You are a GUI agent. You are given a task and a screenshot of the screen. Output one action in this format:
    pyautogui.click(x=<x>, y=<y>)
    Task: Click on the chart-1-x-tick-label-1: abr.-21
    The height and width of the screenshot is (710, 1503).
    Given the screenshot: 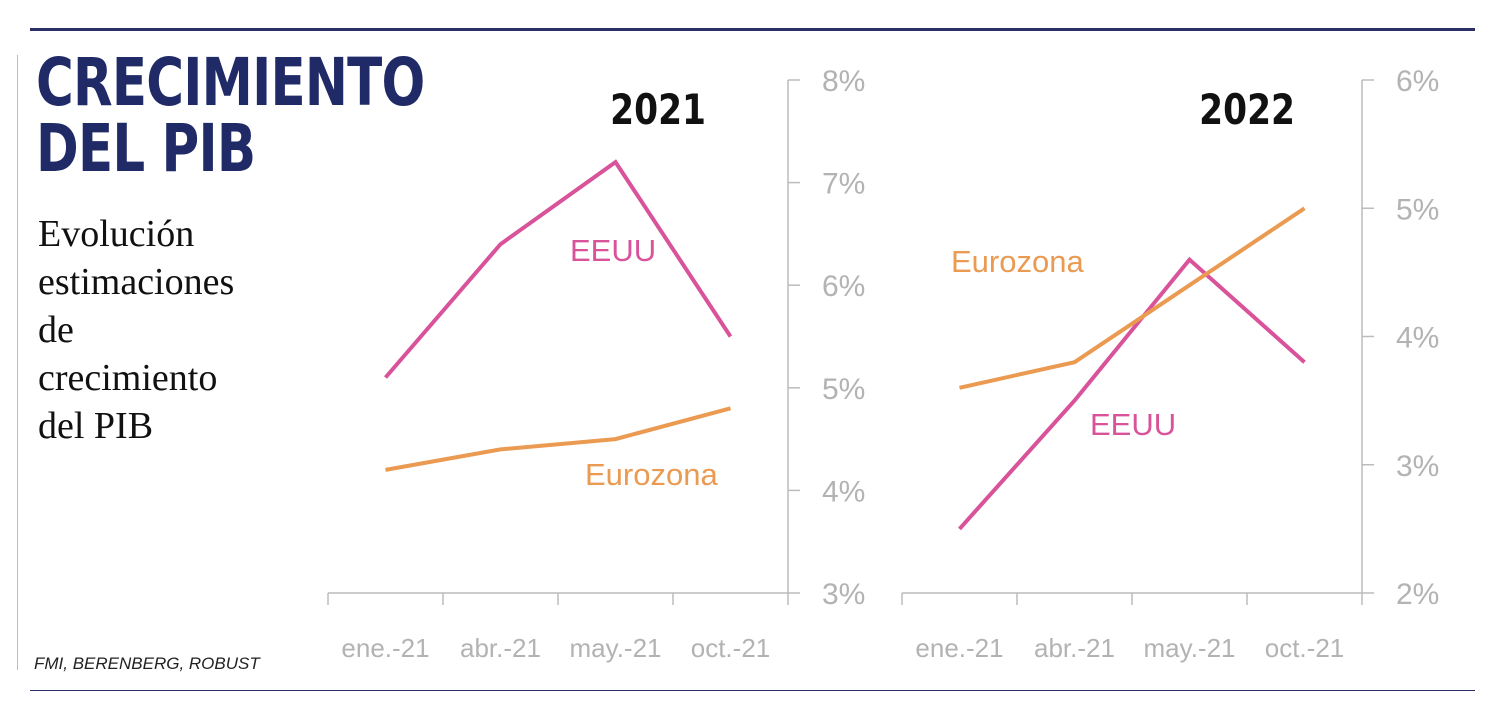 What is the action you would take?
    pyautogui.click(x=500, y=648)
    